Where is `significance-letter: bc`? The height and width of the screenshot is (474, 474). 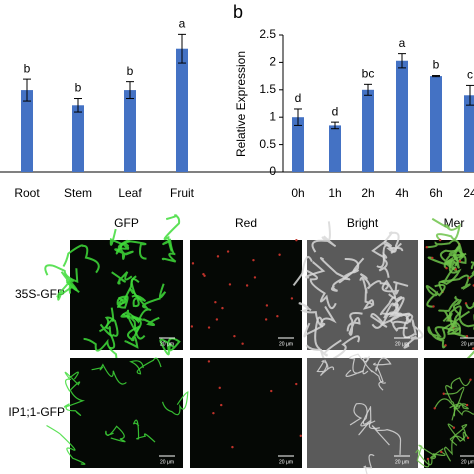
significance-letter: bc is located at coordinates (368, 73).